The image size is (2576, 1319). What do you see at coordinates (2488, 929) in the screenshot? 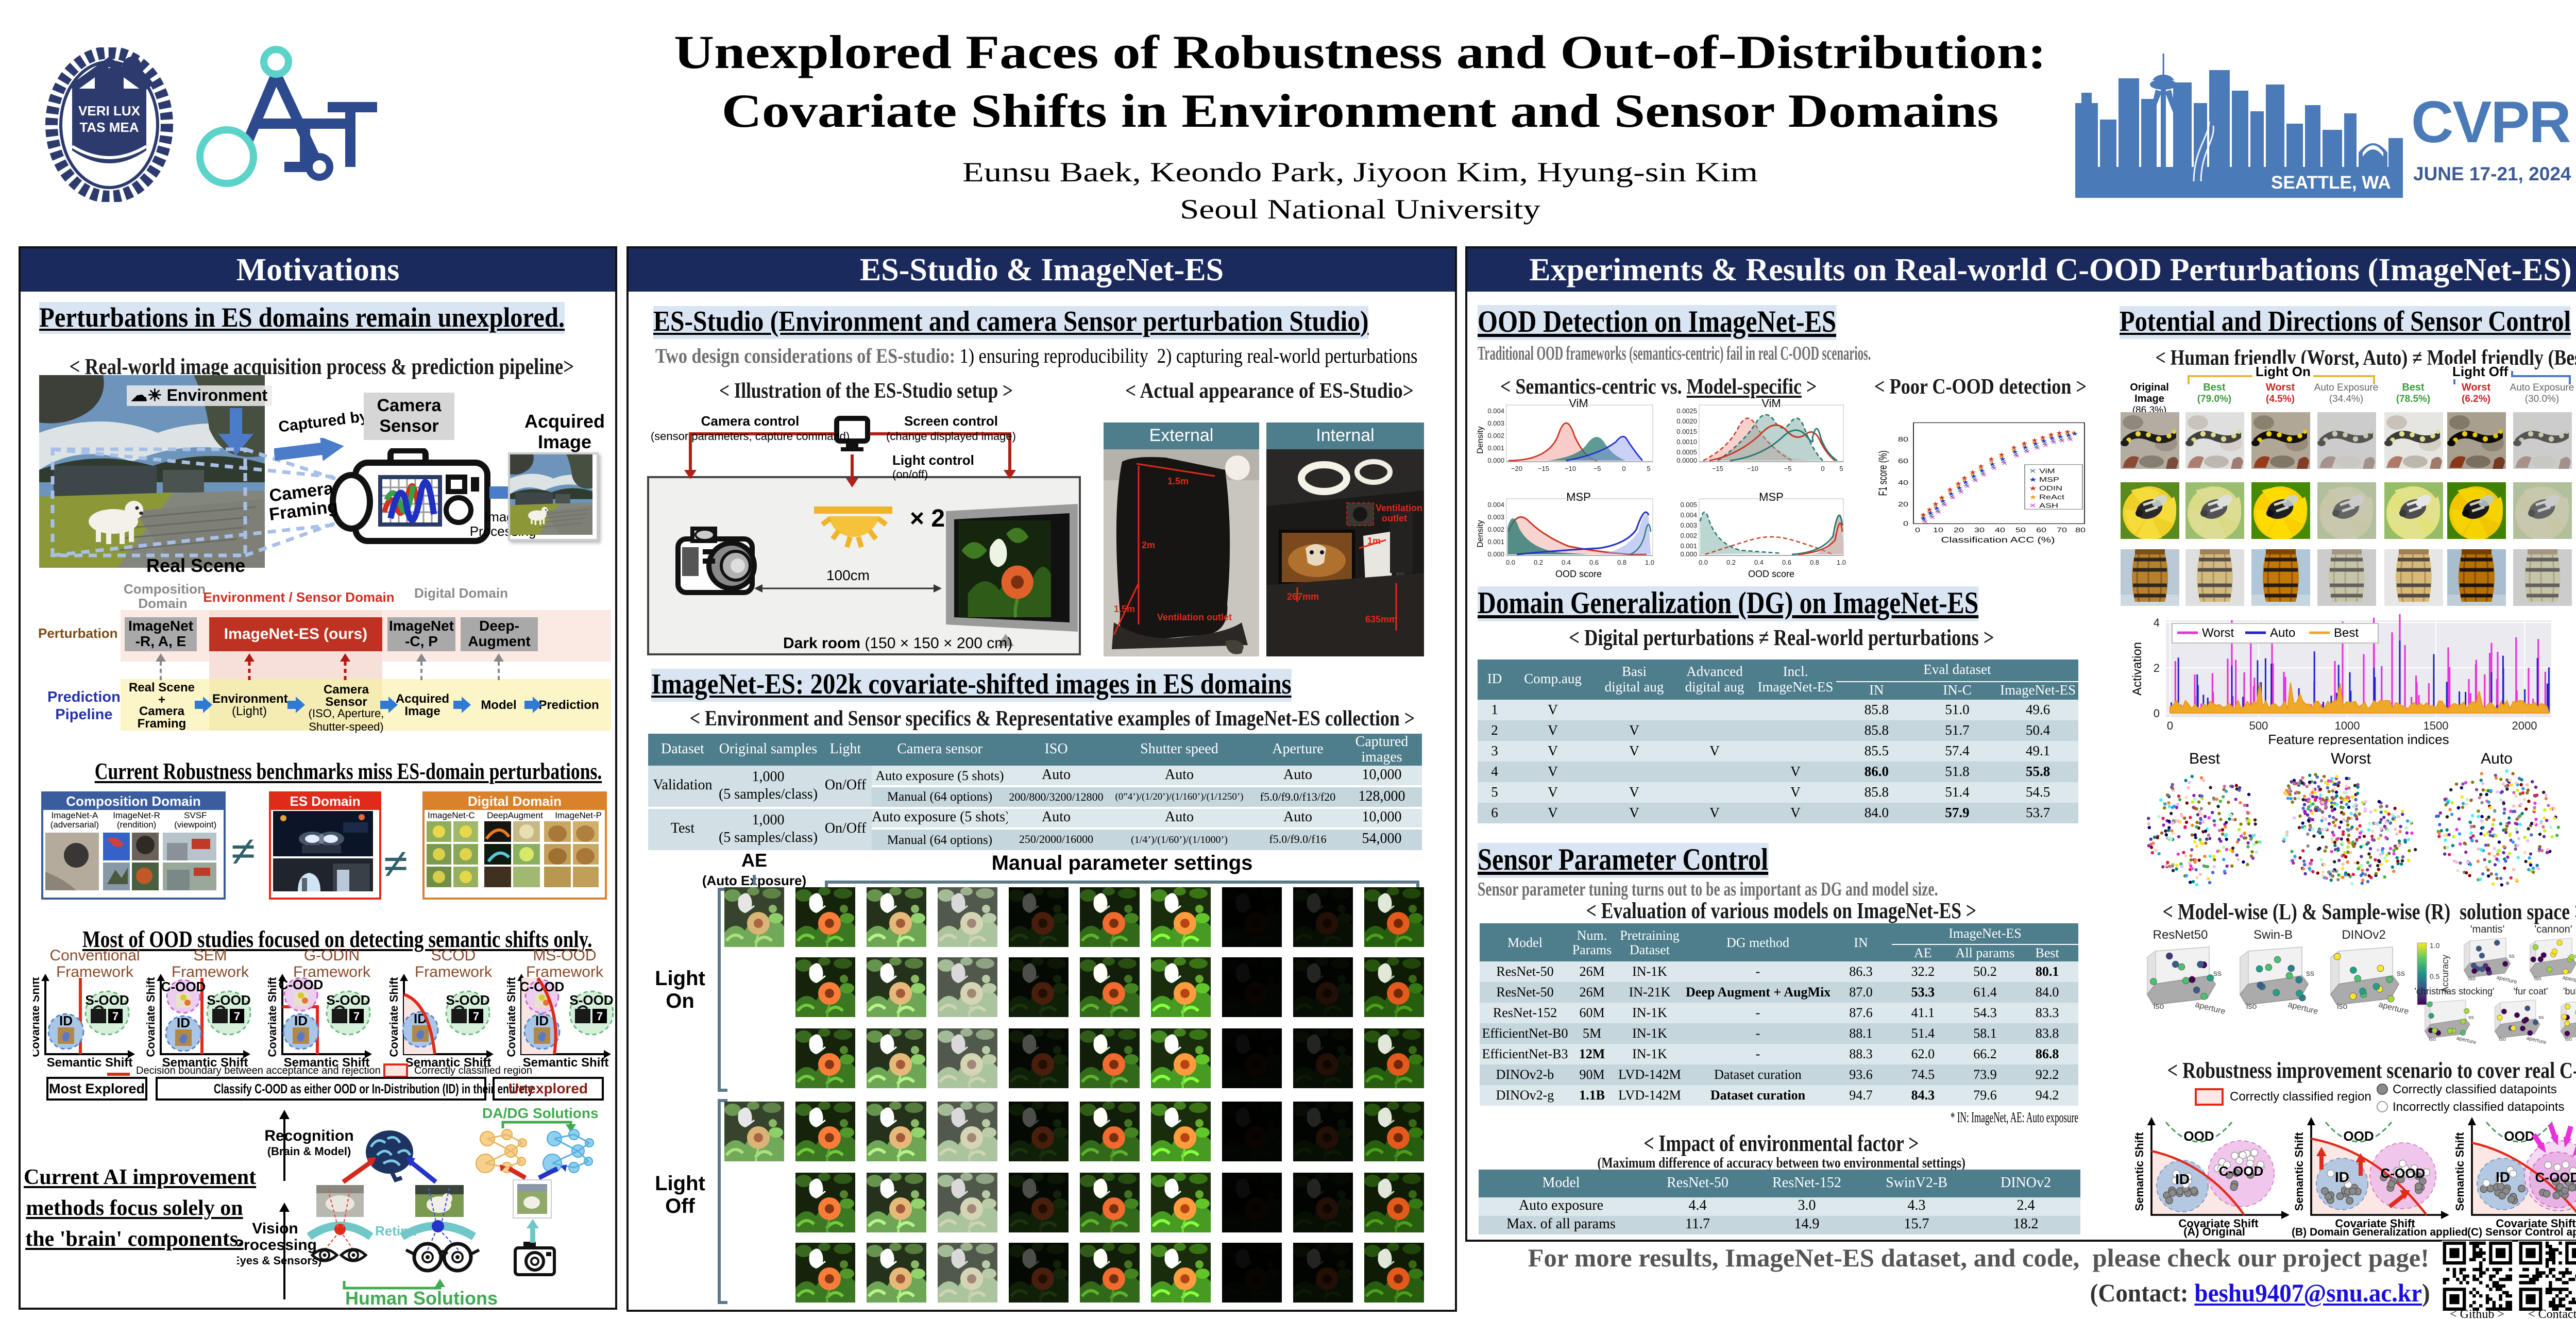
I see `svg-text: 'mantis'` at bounding box center [2488, 929].